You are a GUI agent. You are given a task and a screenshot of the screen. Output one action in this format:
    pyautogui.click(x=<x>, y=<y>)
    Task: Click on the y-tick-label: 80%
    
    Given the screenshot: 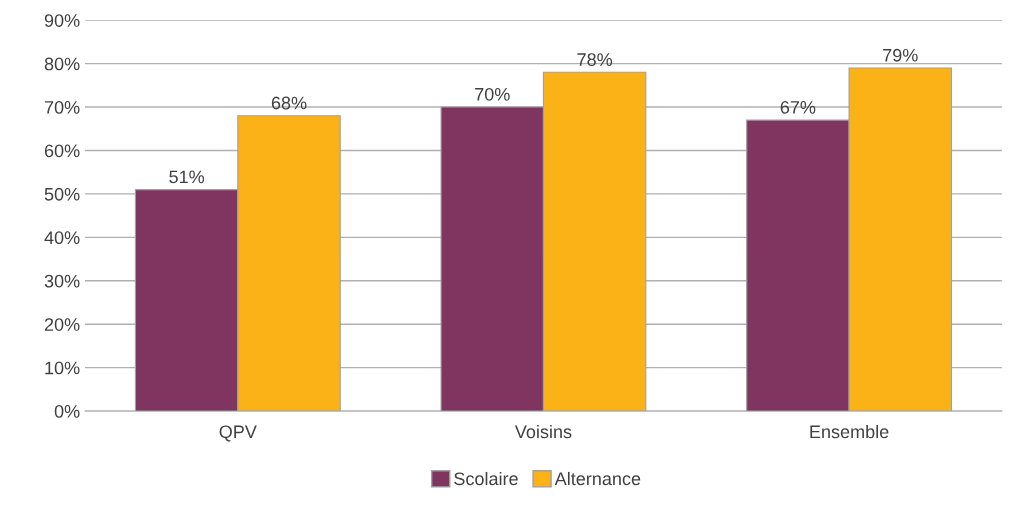 What is the action you would take?
    pyautogui.click(x=62, y=64)
    